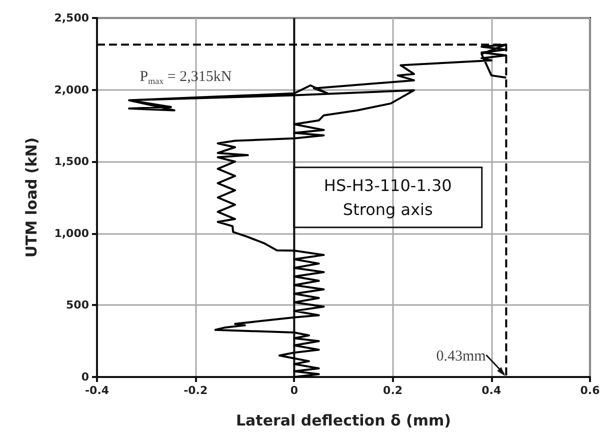 This screenshot has height=441, width=604. Describe the element at coordinates (72, 89) in the screenshot. I see `y-tick-label: 2,000` at that location.